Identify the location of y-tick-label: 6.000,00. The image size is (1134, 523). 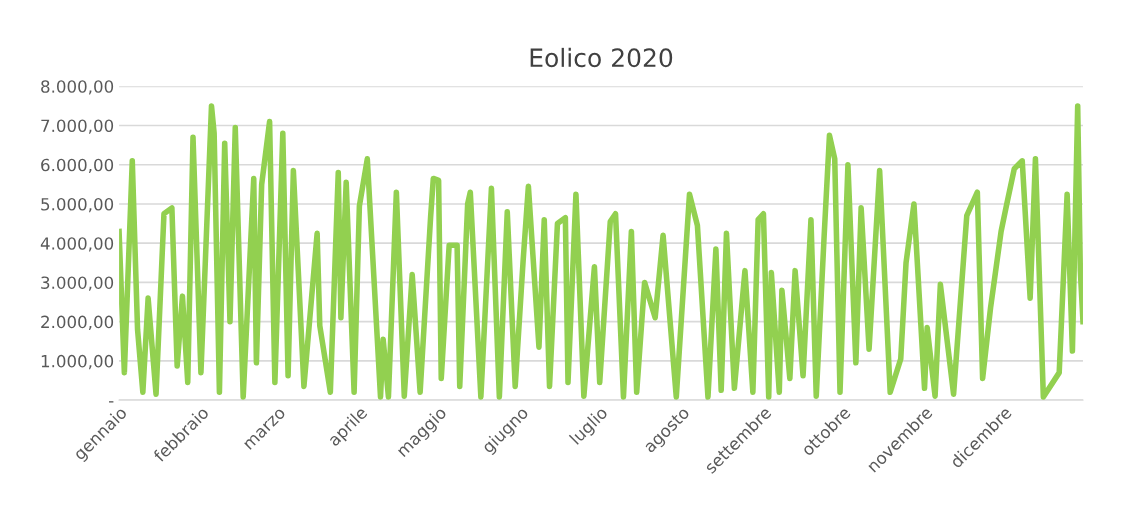
(77, 166).